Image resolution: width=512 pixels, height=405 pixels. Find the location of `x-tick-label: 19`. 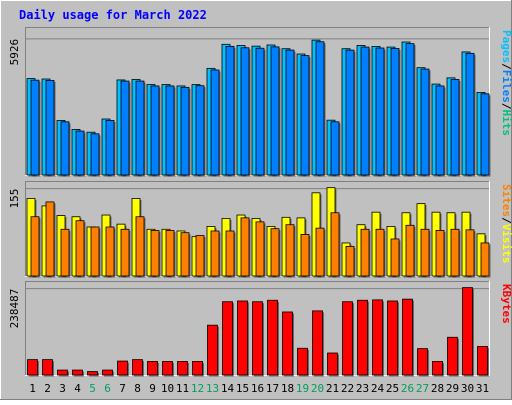

x-tick-label: 19 is located at coordinates (302, 388).